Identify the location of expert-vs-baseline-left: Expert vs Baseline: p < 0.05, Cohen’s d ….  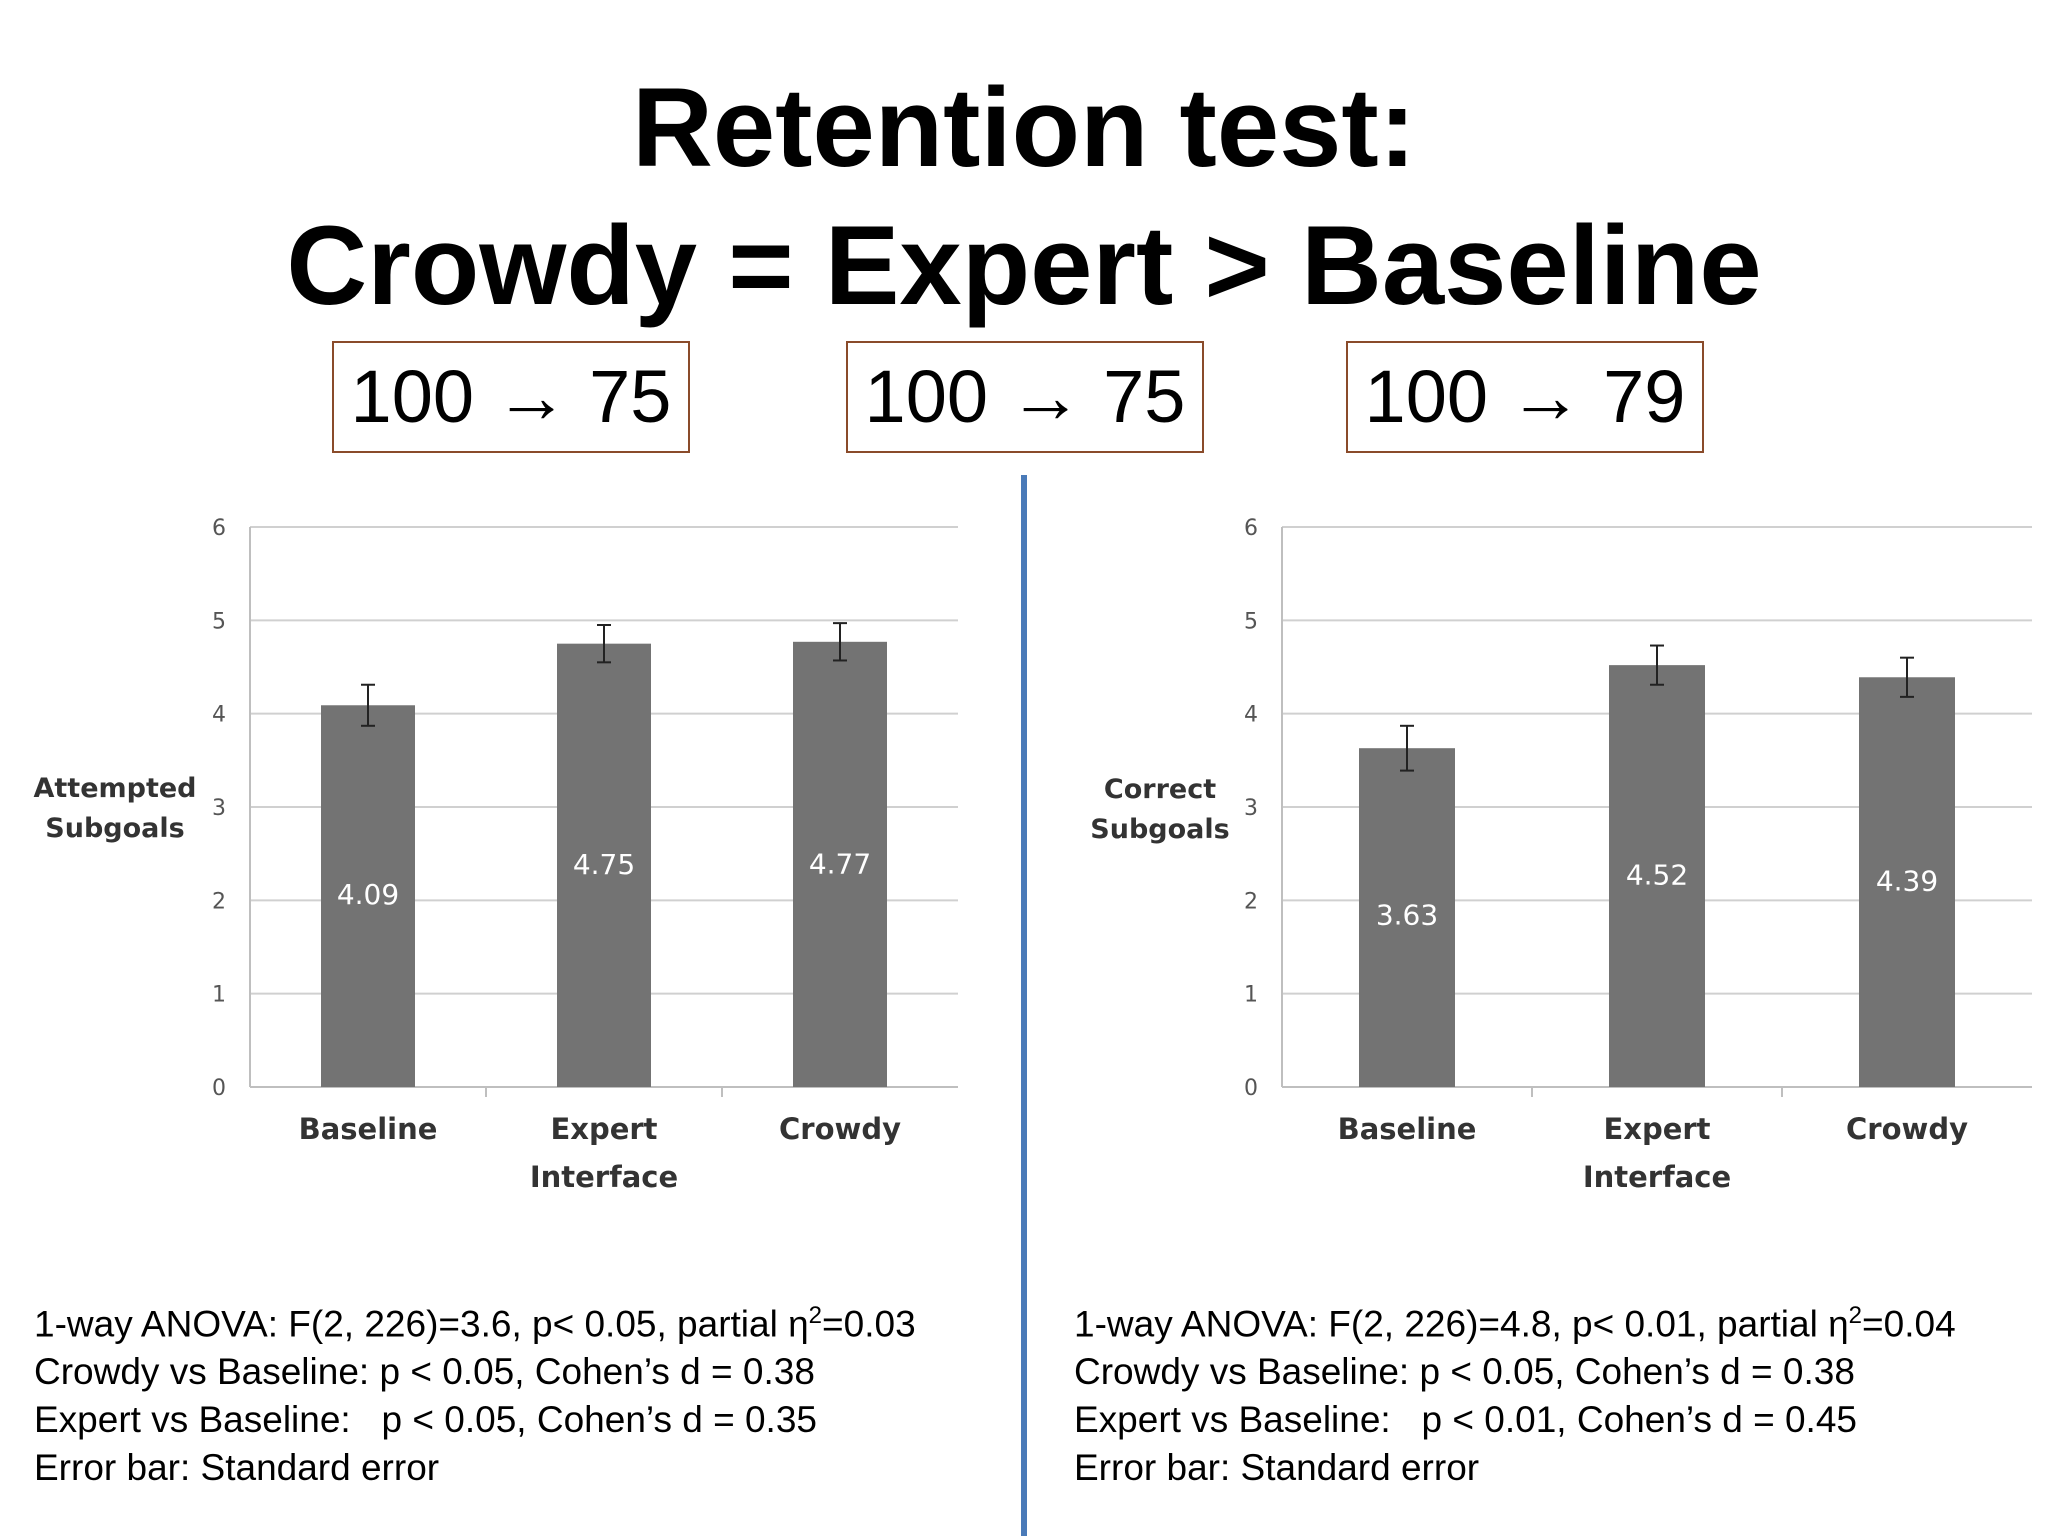
(425, 1420).